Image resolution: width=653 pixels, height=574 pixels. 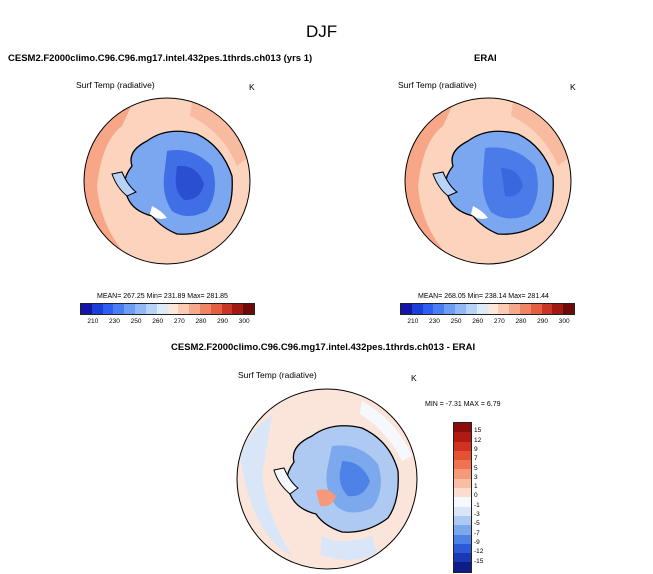 I want to click on left-ross-shelf, so click(x=158, y=212).